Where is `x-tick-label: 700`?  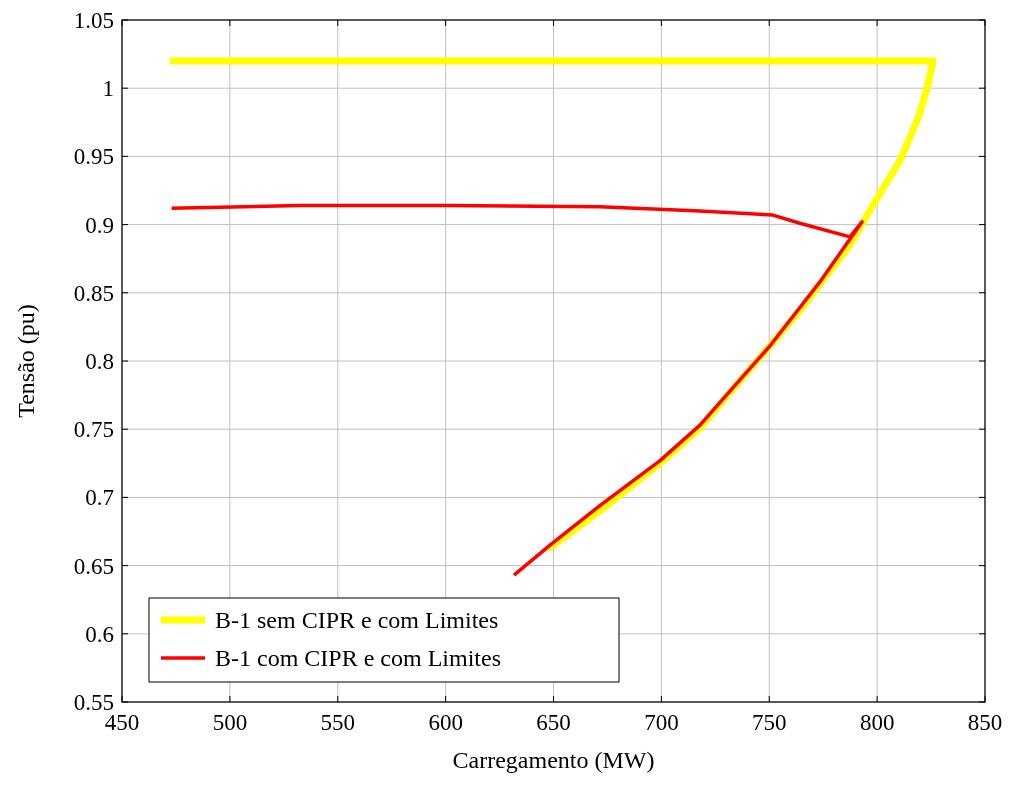
x-tick-label: 700 is located at coordinates (661, 722).